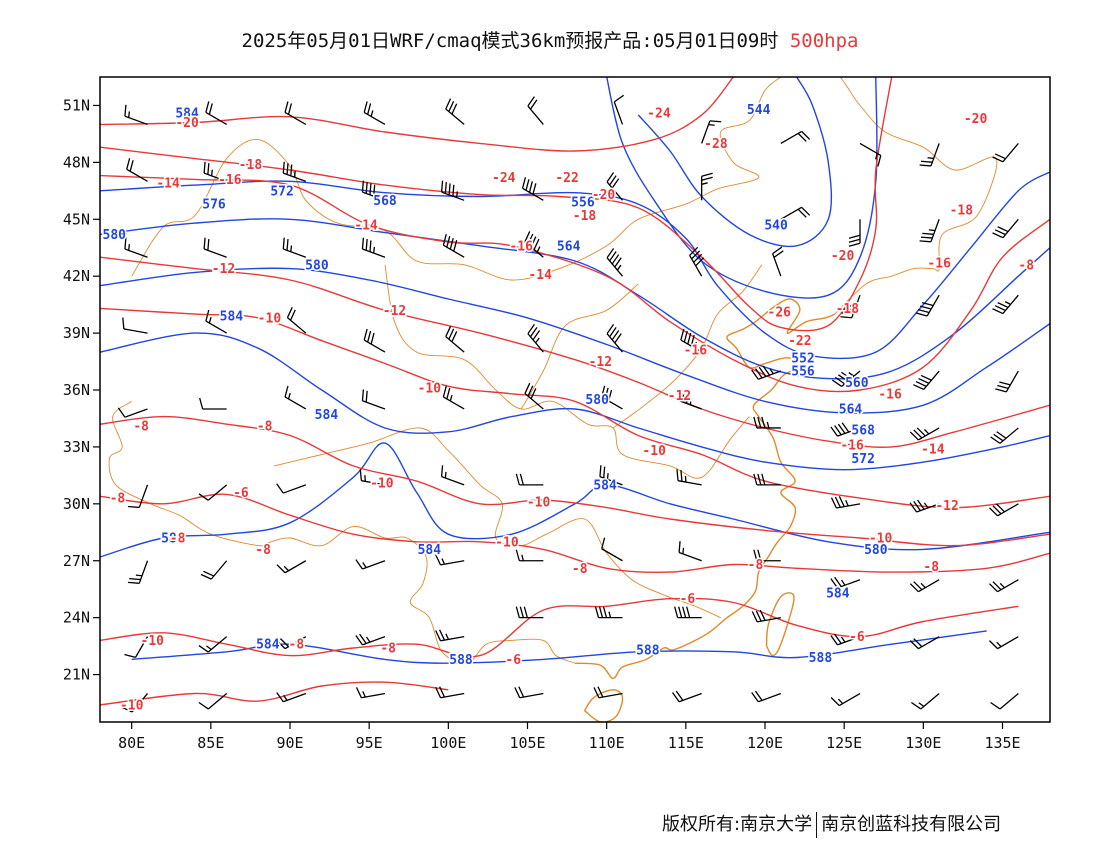 The image size is (1100, 850). What do you see at coordinates (559, 647) in the screenshot?
I see `height-contour` at bounding box center [559, 647].